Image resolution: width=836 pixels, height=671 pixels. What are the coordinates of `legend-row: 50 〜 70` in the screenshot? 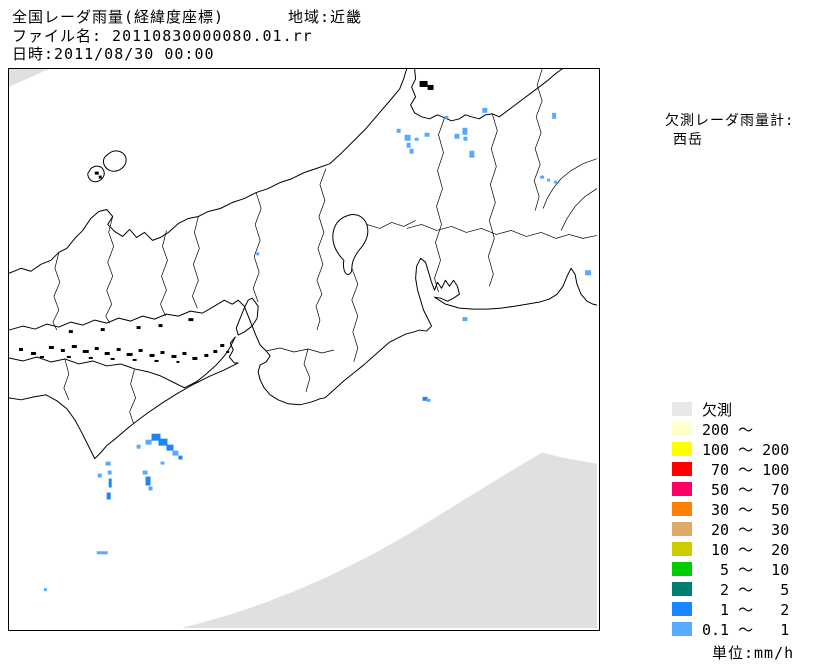 It's located at (730, 489).